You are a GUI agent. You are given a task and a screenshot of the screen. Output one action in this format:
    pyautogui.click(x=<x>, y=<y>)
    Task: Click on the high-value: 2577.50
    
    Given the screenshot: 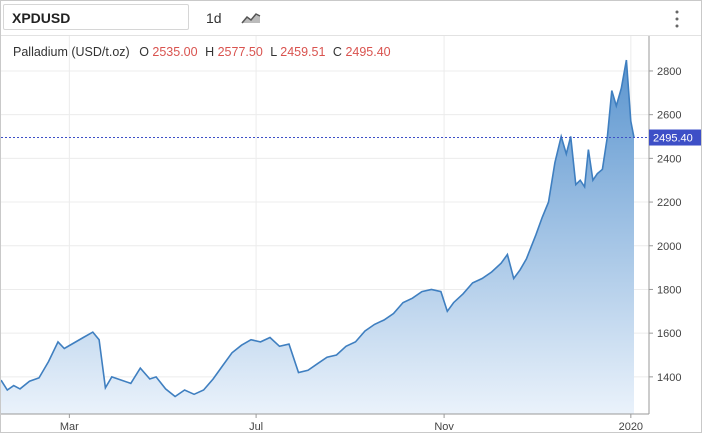 What is the action you would take?
    pyautogui.click(x=240, y=52)
    